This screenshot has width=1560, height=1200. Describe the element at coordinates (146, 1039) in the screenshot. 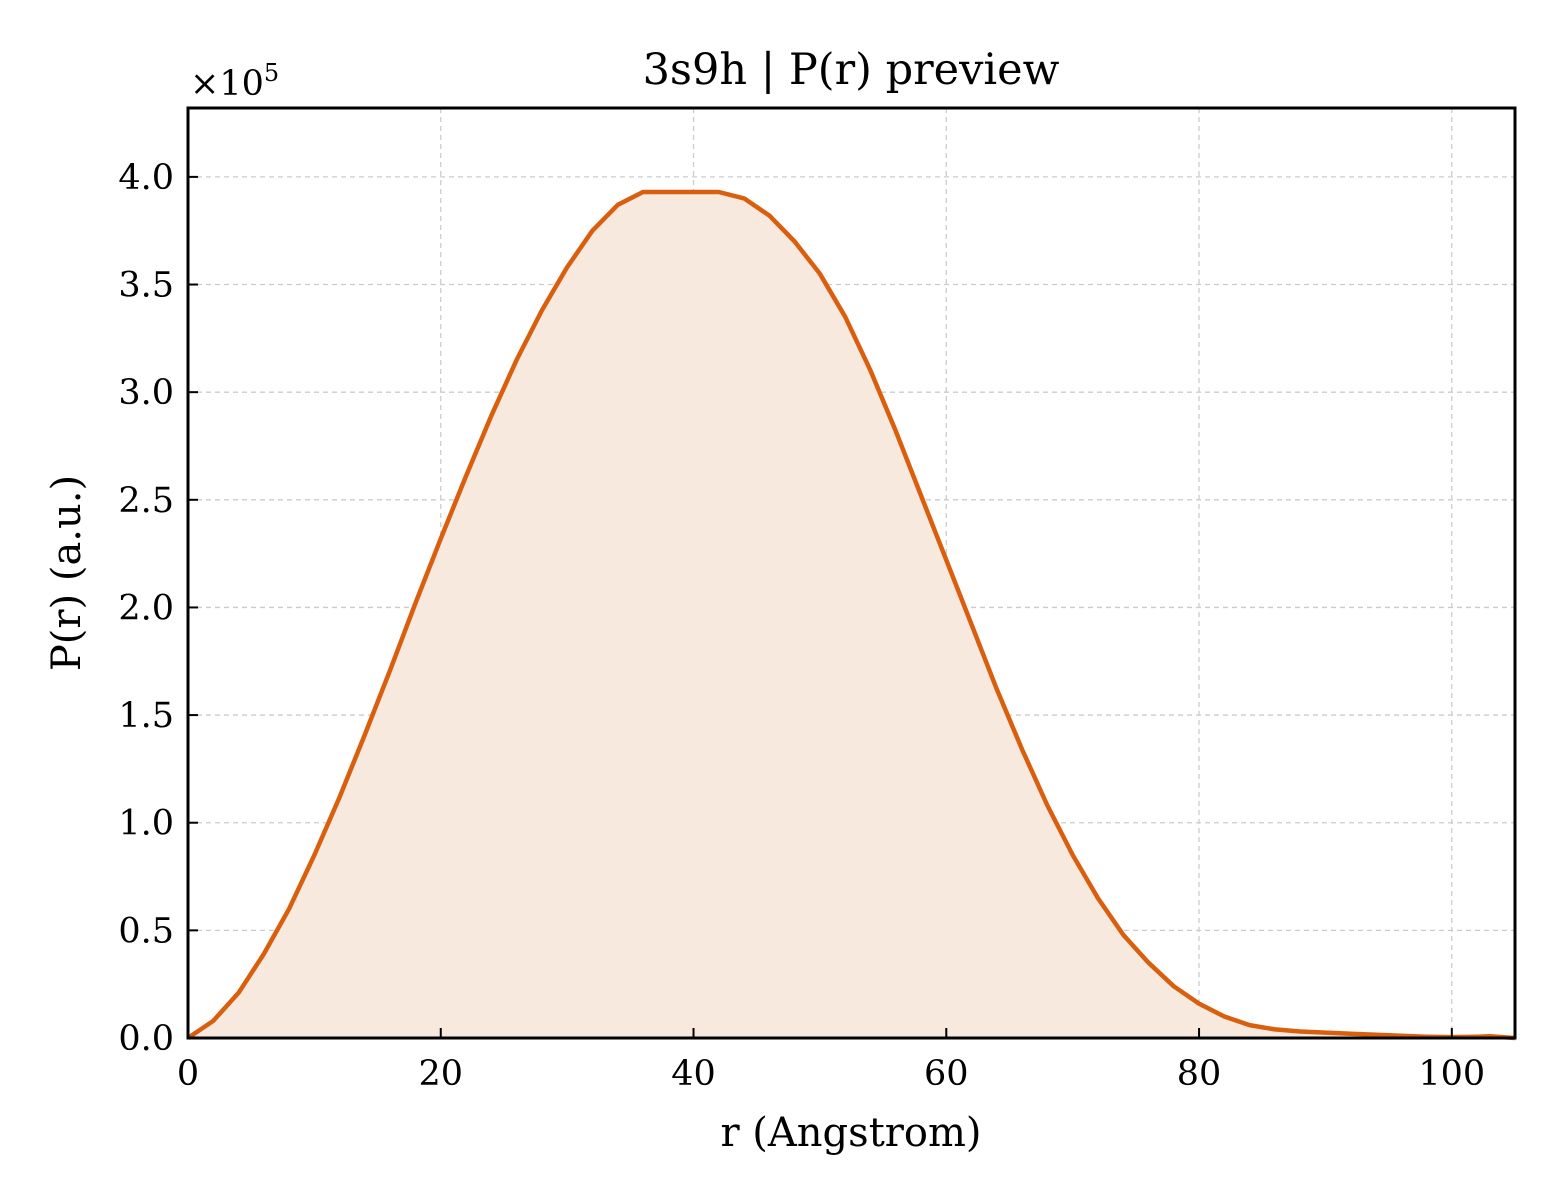

I see `y-tick-label: 0.0` at that location.